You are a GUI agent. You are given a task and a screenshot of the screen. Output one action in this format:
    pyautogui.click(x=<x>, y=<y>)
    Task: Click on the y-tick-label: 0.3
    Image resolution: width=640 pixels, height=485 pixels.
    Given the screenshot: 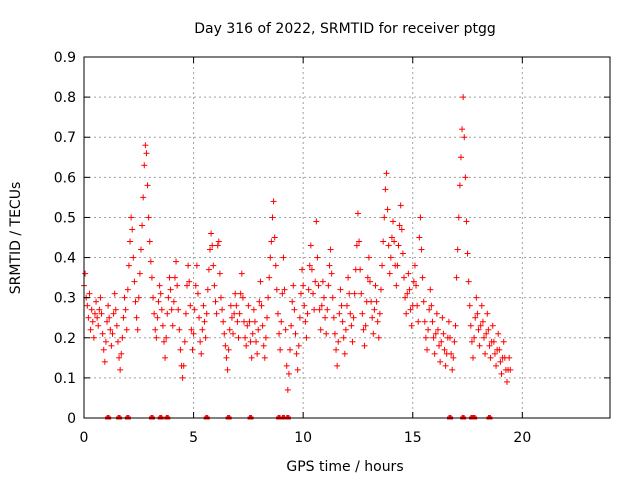 What is the action you would take?
    pyautogui.click(x=65, y=299)
    